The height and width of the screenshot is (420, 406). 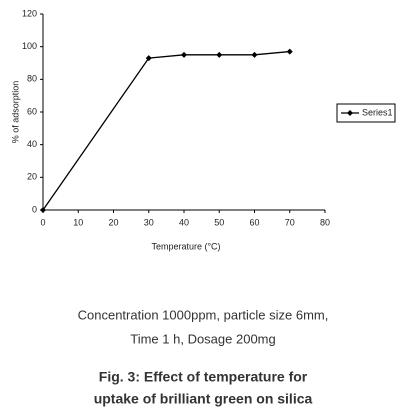 I want to click on x-tick-label: 30, so click(x=149, y=222).